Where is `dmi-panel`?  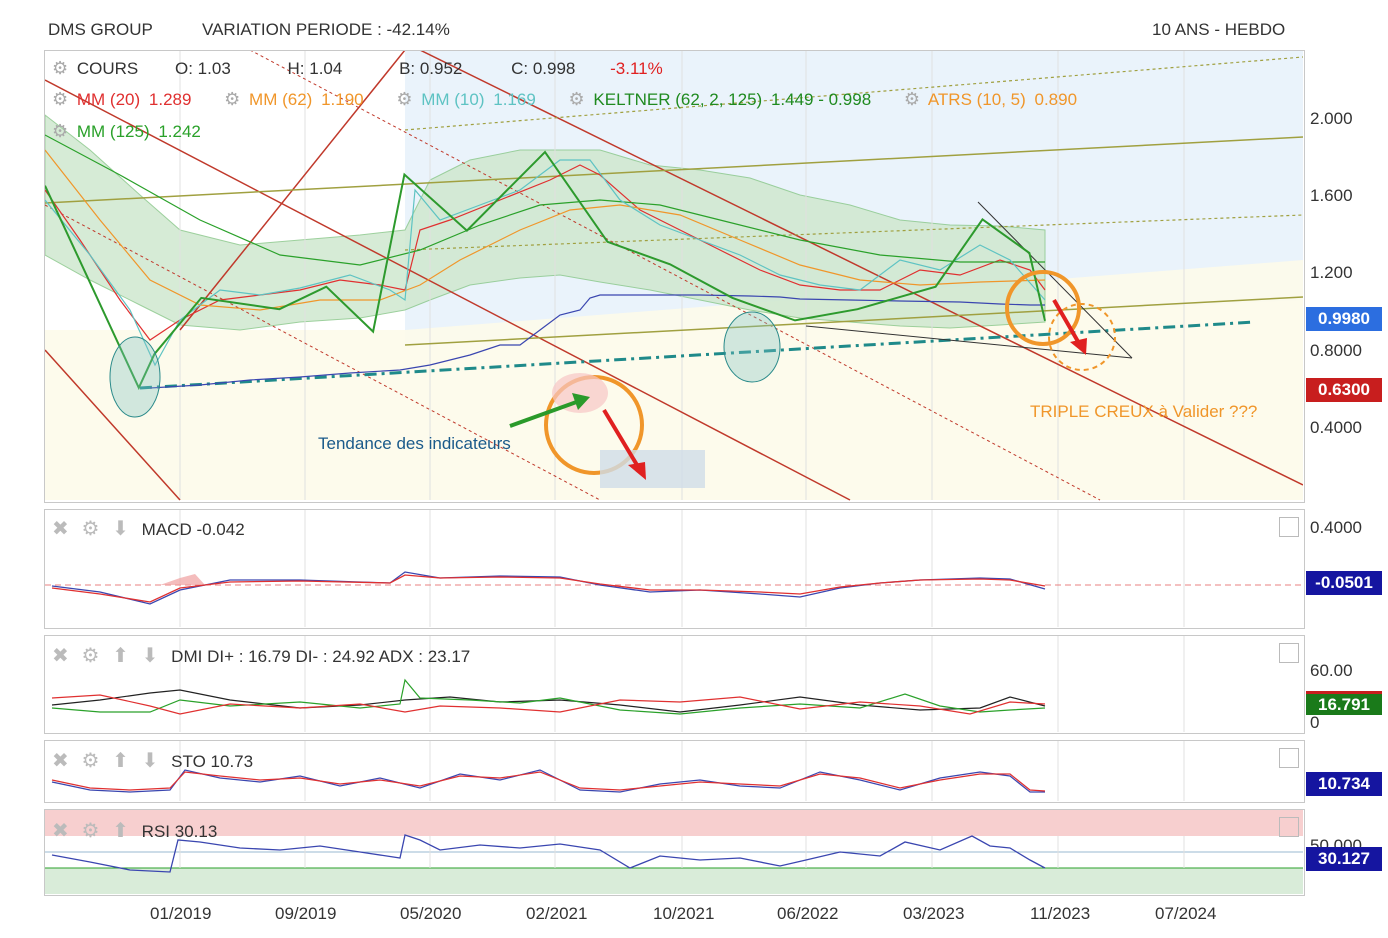
dmi-panel is located at coordinates (674, 684).